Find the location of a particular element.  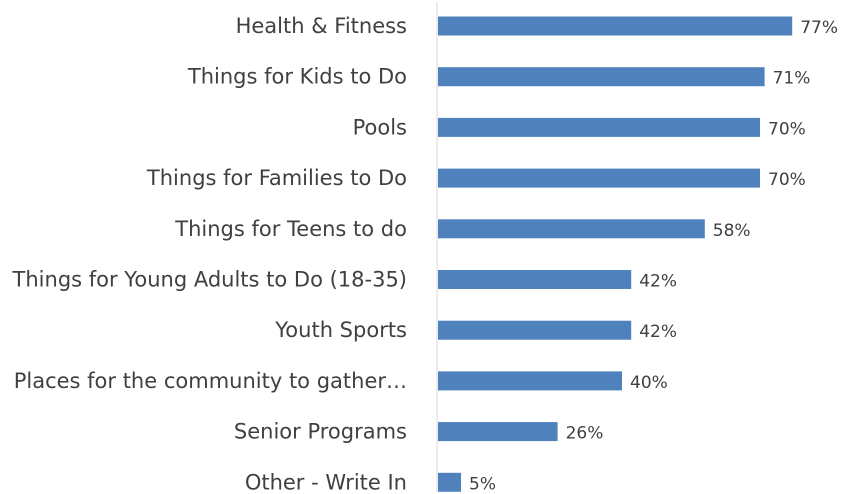

category-label: Youth Sports is located at coordinates (340, 330).